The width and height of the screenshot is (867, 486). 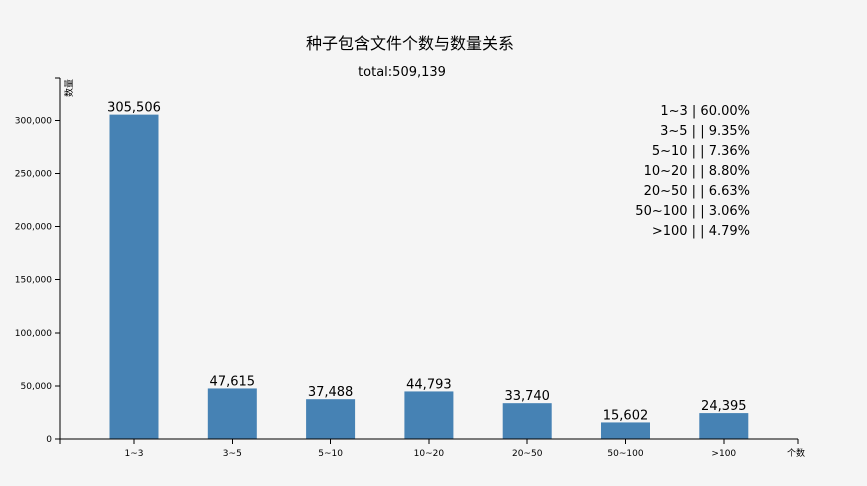 I want to click on chart-subtitle: total:509,139, so click(x=402, y=72).